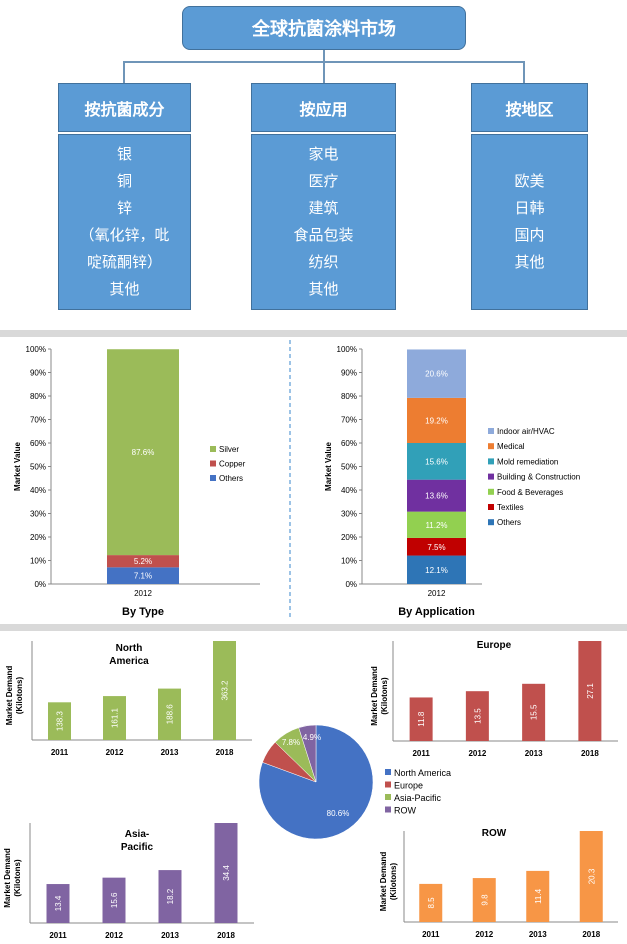 The width and height of the screenshot is (627, 944). I want to click on category-item: 食品包装, so click(323, 235).